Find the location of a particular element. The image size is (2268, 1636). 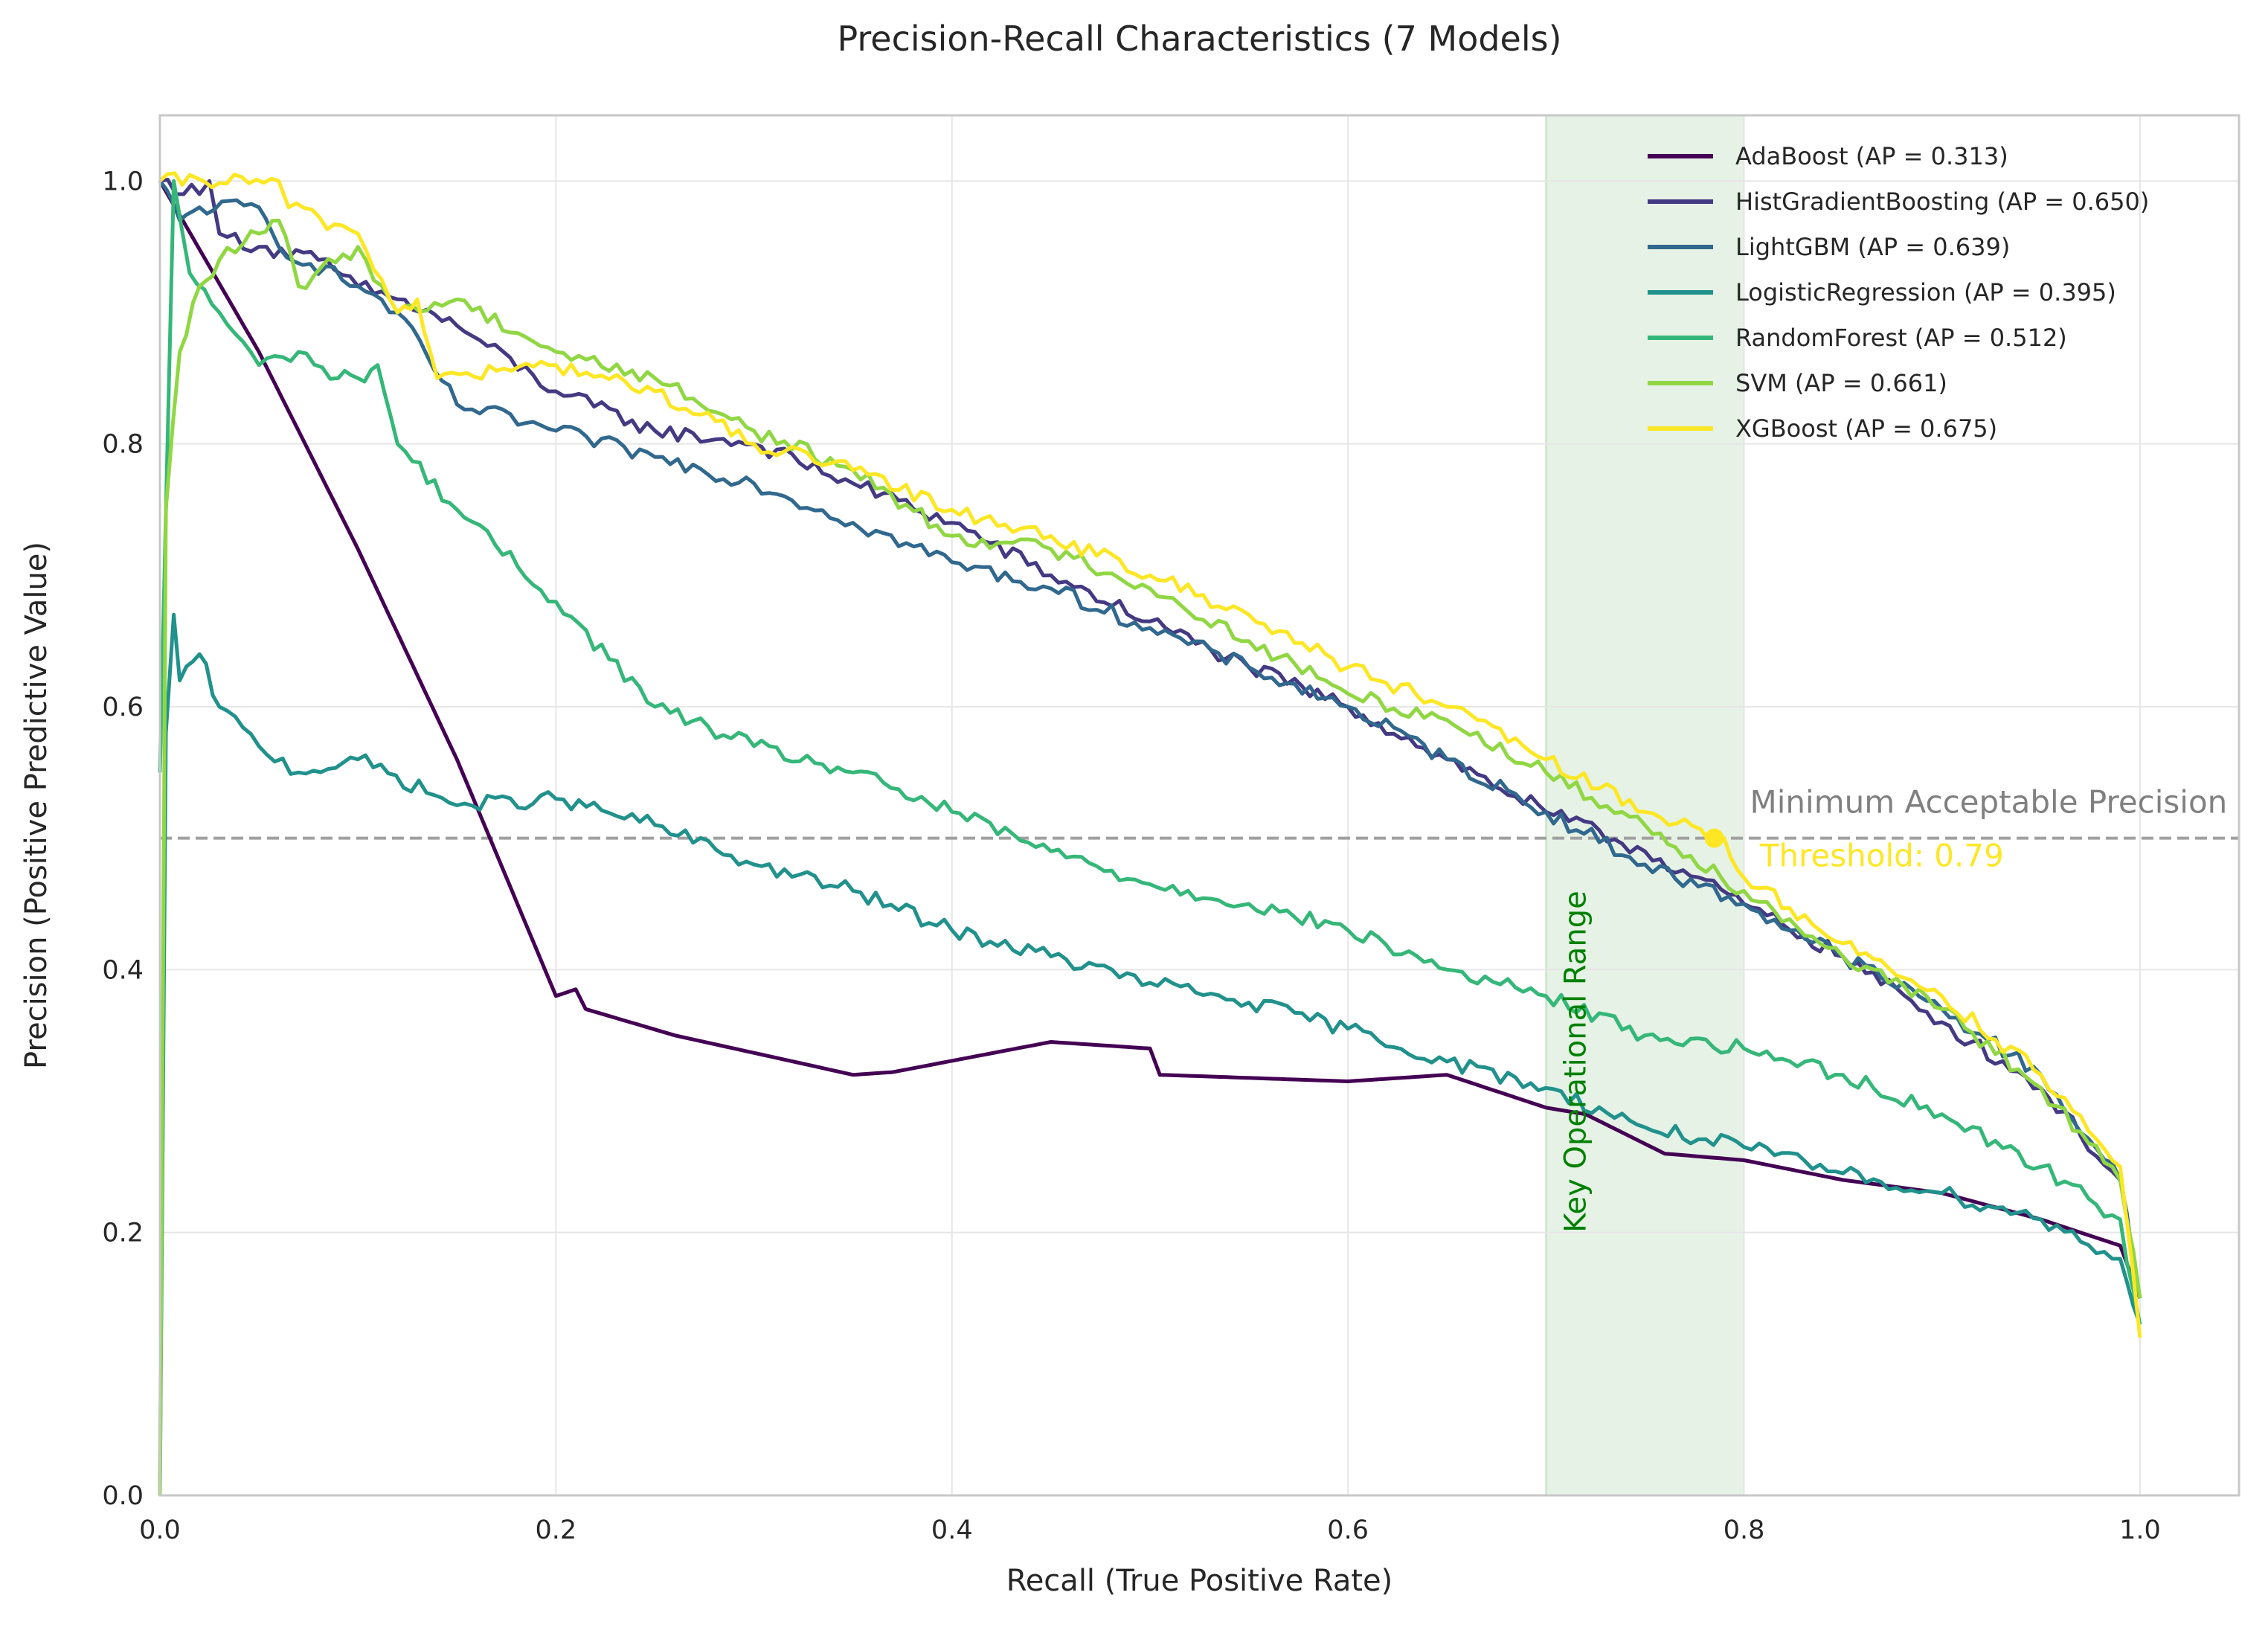

y-tick-label: 0.4 is located at coordinates (123, 970).